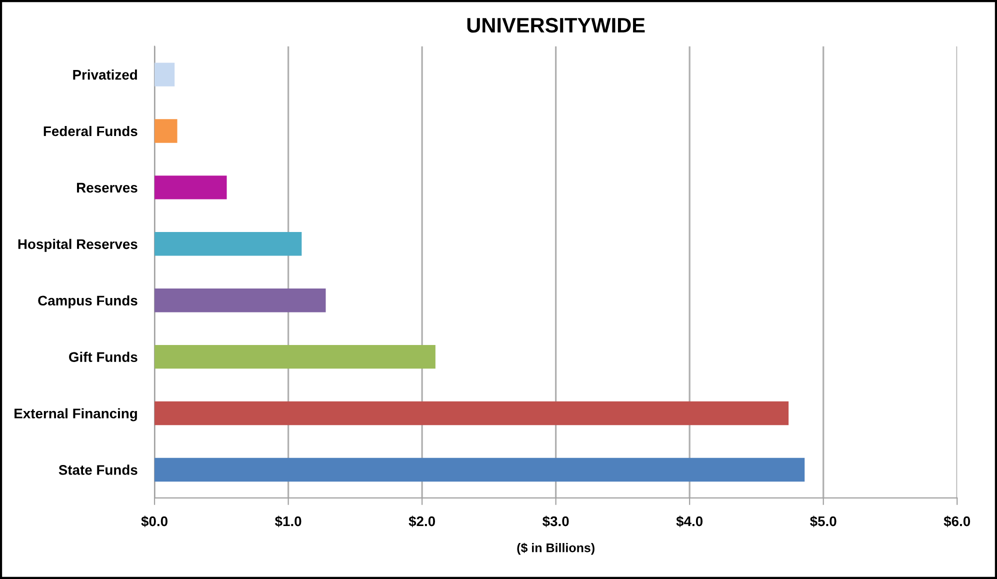 This screenshot has width=997, height=579. What do you see at coordinates (75, 415) in the screenshot?
I see `y-tick-label: External Financing` at bounding box center [75, 415].